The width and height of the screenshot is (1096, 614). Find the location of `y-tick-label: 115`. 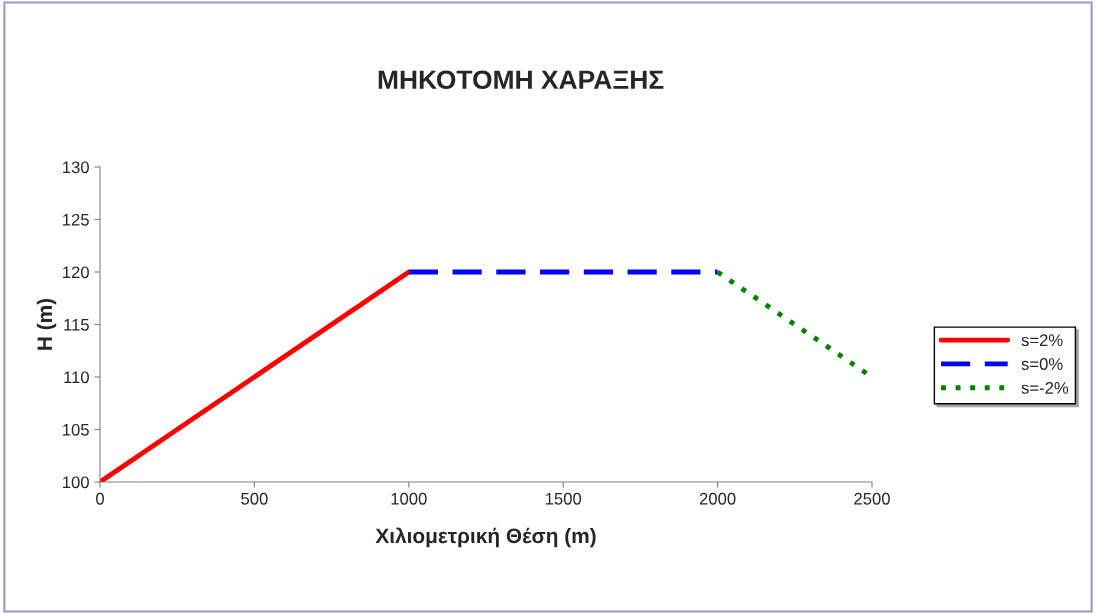

y-tick-label: 115 is located at coordinates (76, 325).